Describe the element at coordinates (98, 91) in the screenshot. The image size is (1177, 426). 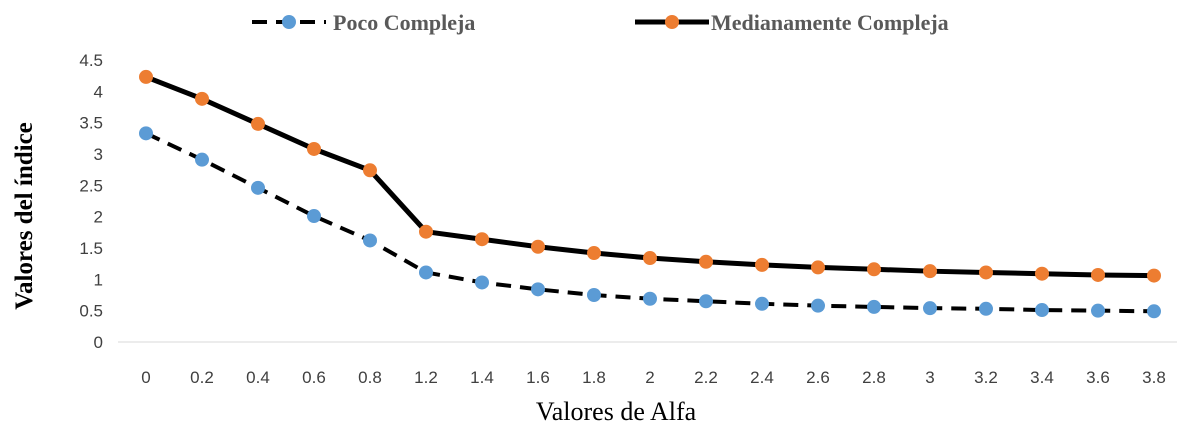
I see `y-tick-label: 4` at that location.